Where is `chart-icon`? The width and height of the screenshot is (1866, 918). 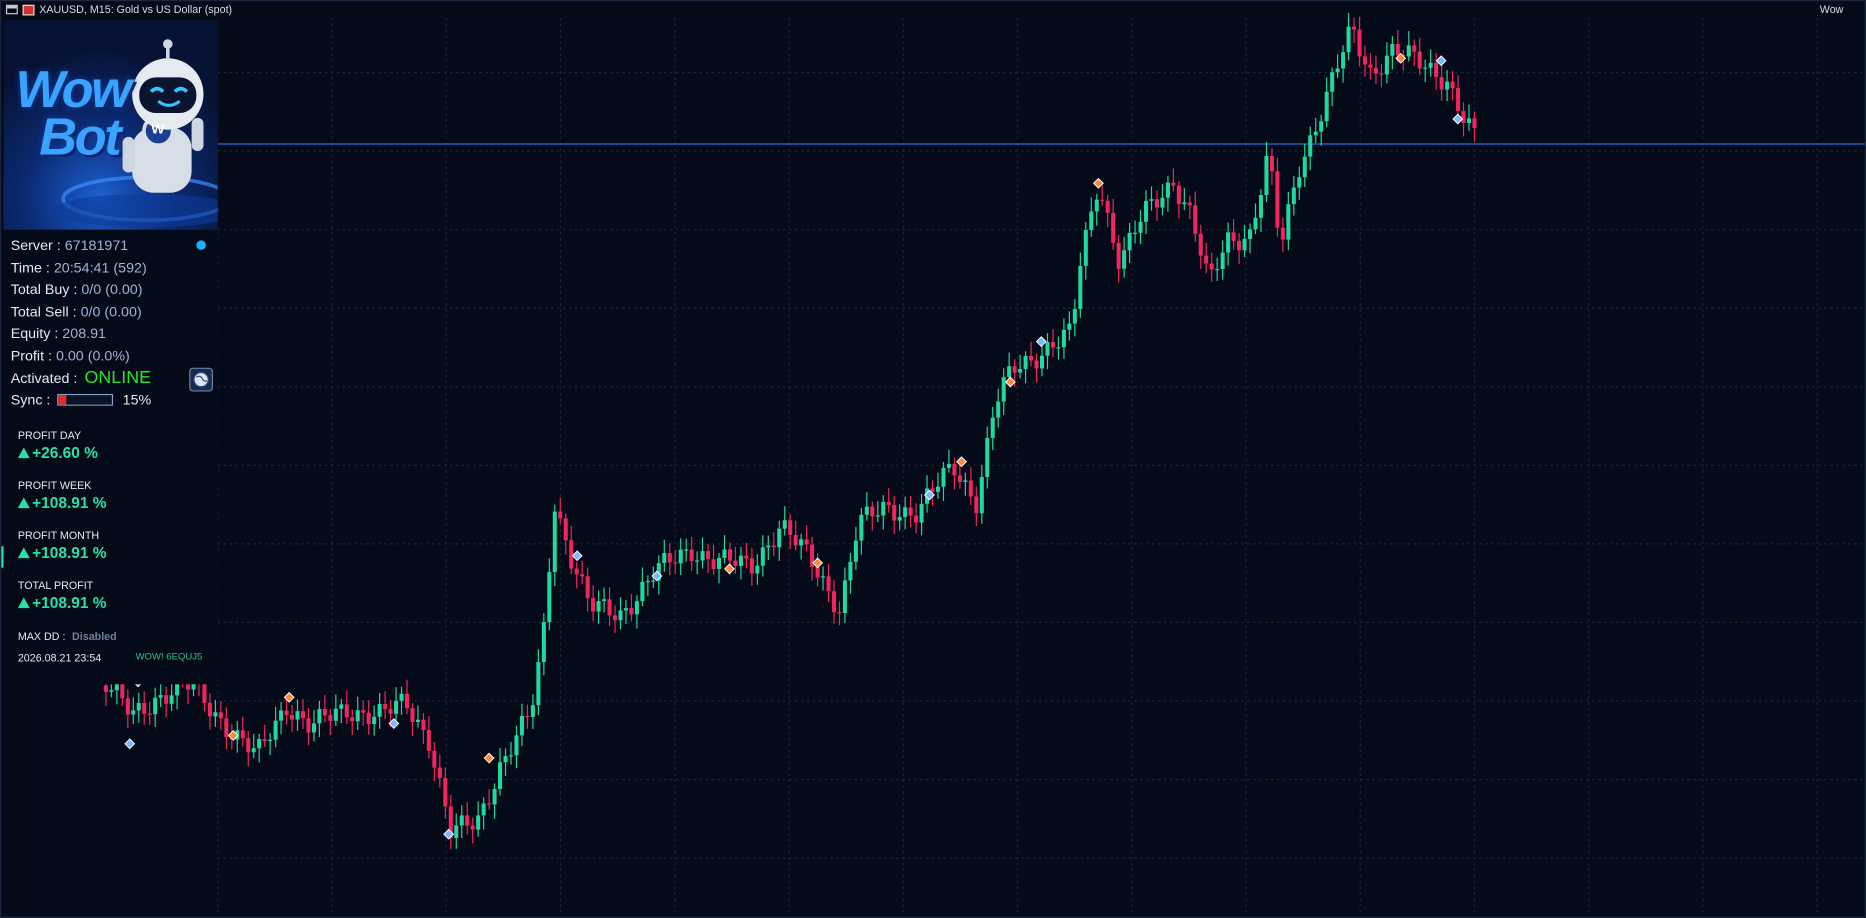
chart-icon is located at coordinates (28, 9).